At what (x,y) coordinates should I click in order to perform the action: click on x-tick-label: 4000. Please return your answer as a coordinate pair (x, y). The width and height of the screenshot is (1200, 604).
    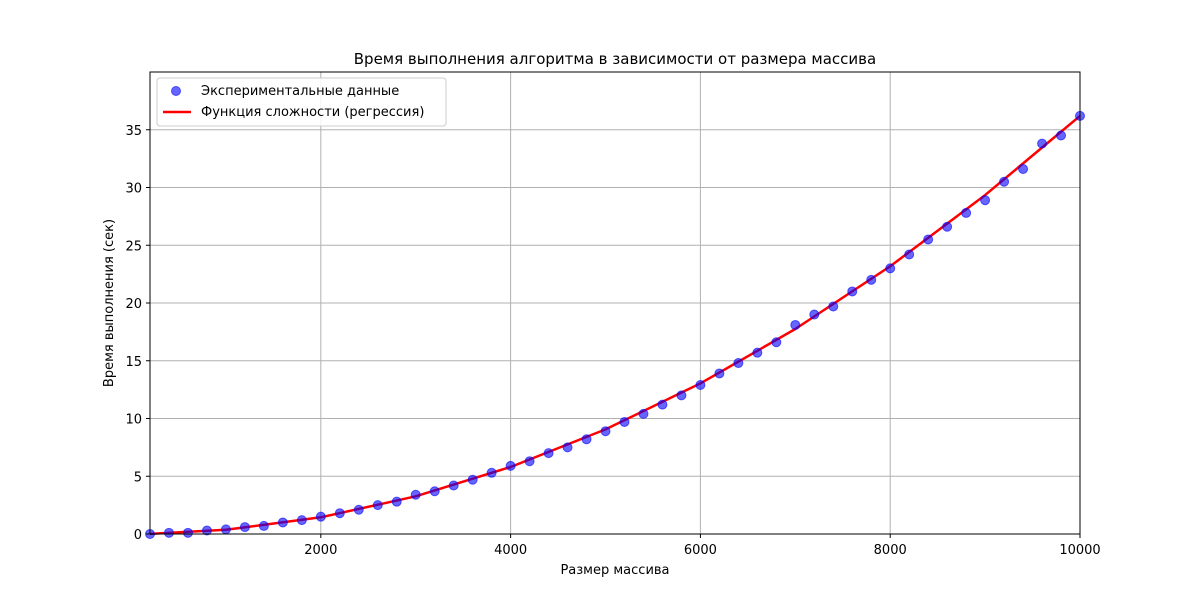
    Looking at the image, I should click on (510, 550).